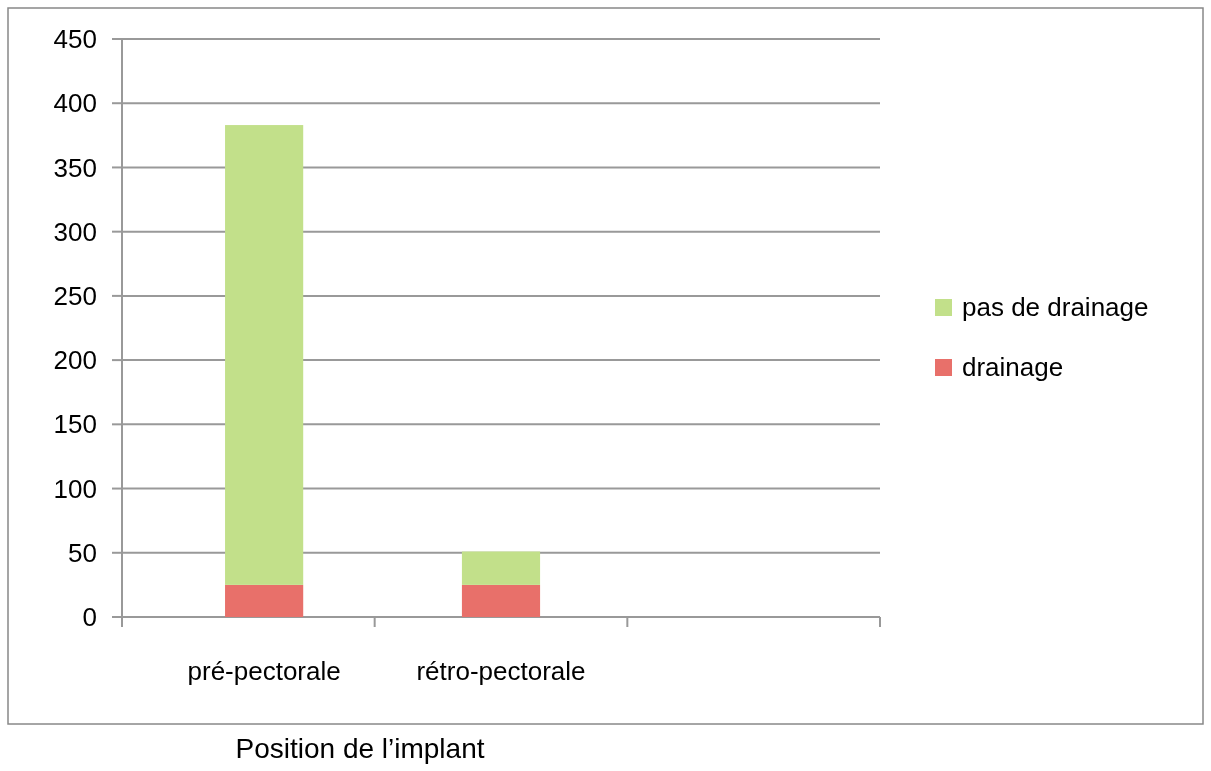 This screenshot has width=1211, height=771. I want to click on y-tick-label: 0, so click(89, 617).